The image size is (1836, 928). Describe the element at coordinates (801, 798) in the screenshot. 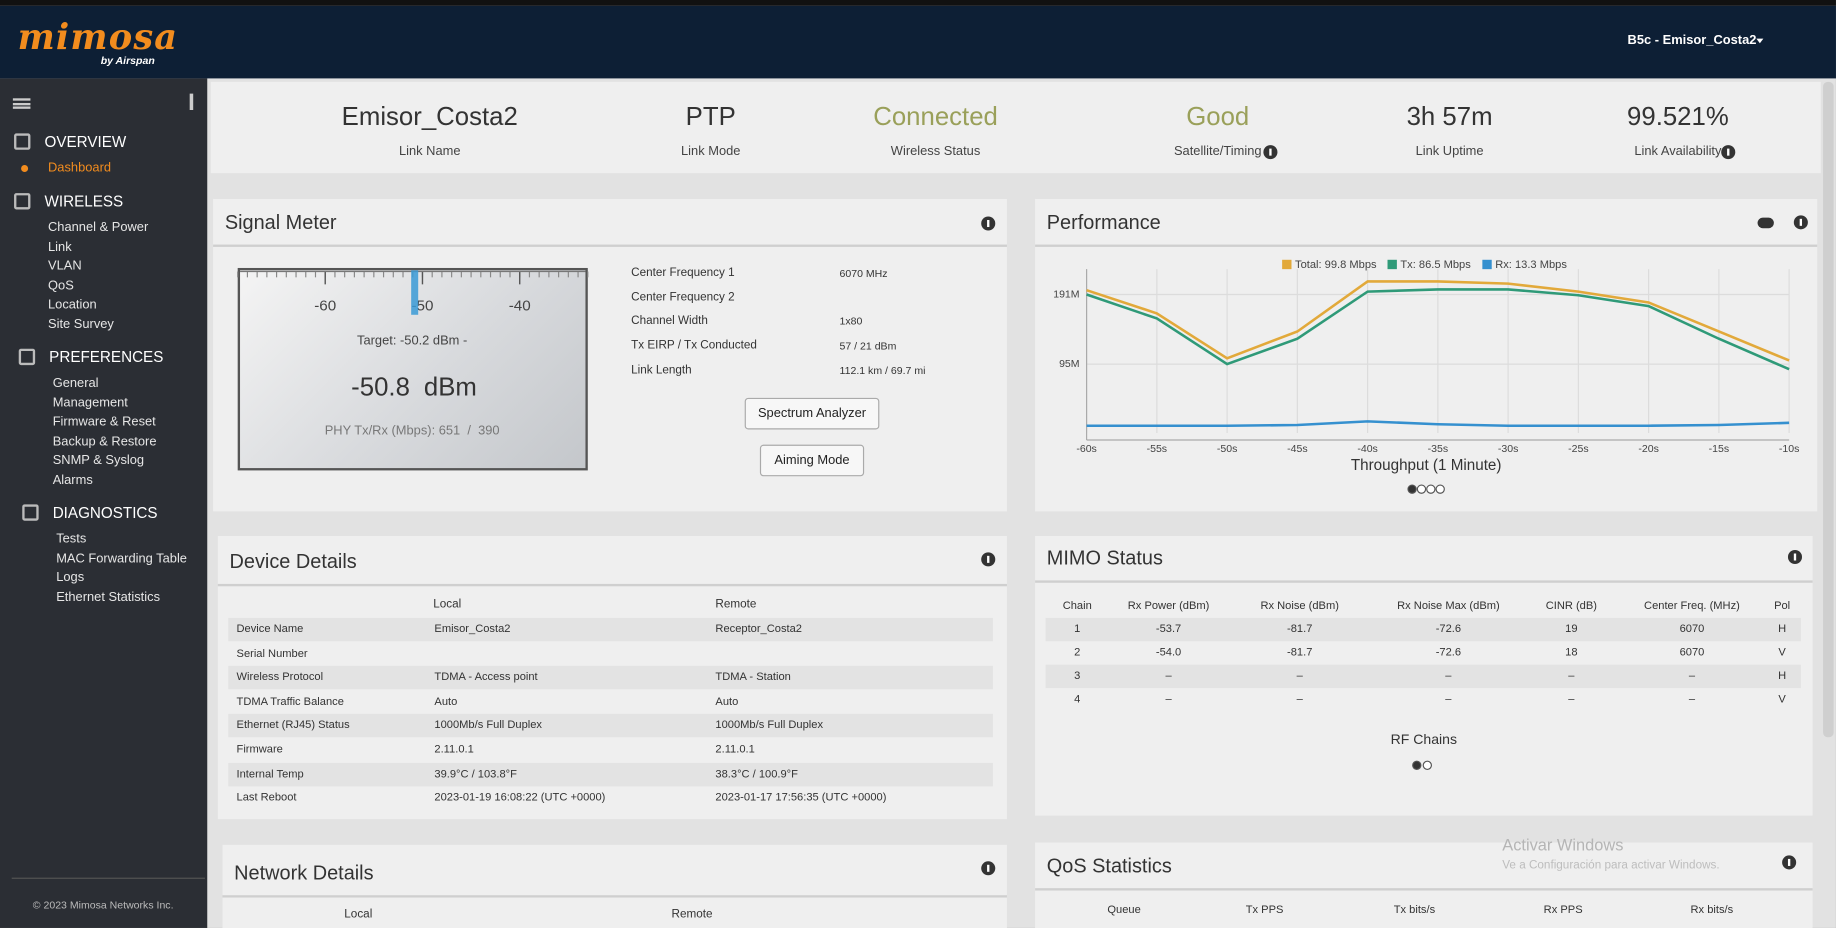

I see `table-cell: 2023-01-17 17:56:35 (UTC +0000)` at that location.